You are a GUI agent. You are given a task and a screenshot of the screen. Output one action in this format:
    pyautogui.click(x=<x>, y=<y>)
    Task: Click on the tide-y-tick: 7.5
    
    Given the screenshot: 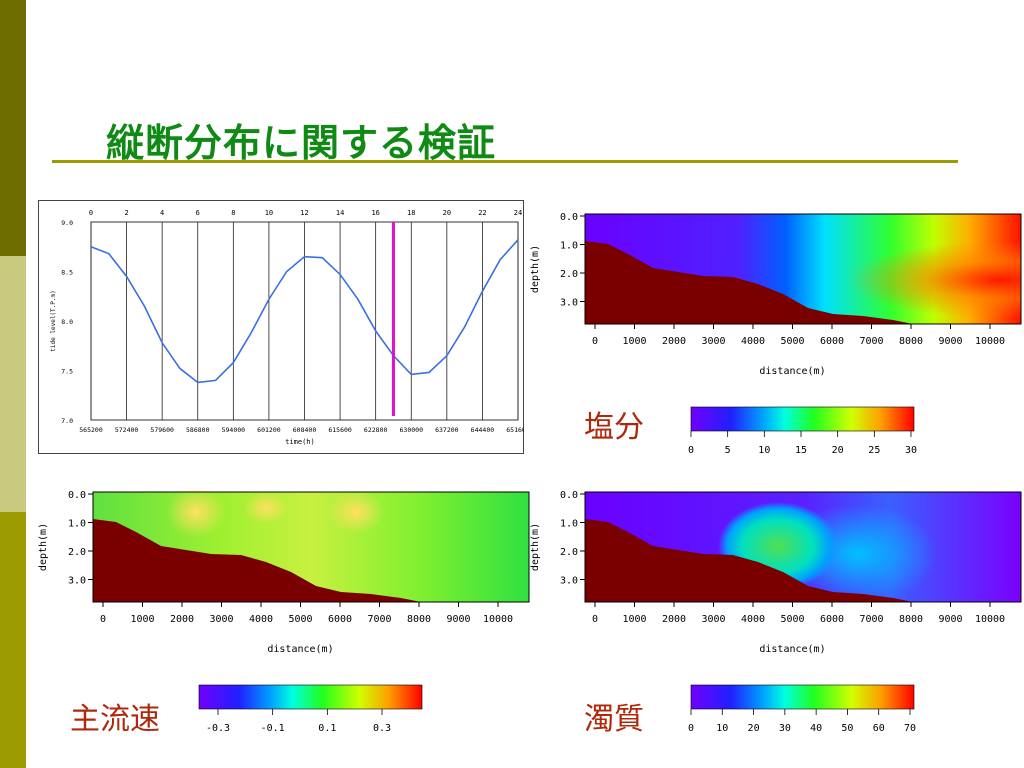 What is the action you would take?
    pyautogui.click(x=67, y=372)
    